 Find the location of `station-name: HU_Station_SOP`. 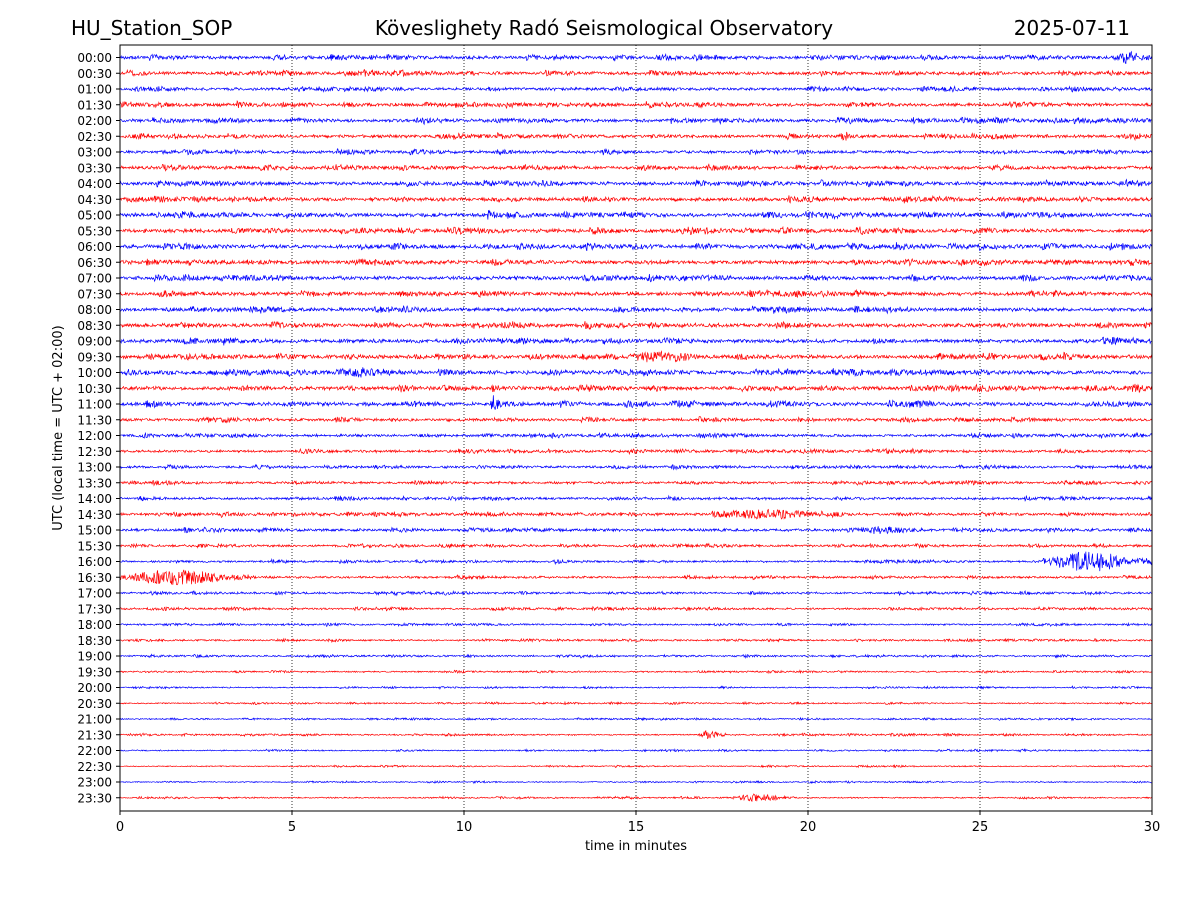

station-name: HU_Station_SOP is located at coordinates (152, 28).